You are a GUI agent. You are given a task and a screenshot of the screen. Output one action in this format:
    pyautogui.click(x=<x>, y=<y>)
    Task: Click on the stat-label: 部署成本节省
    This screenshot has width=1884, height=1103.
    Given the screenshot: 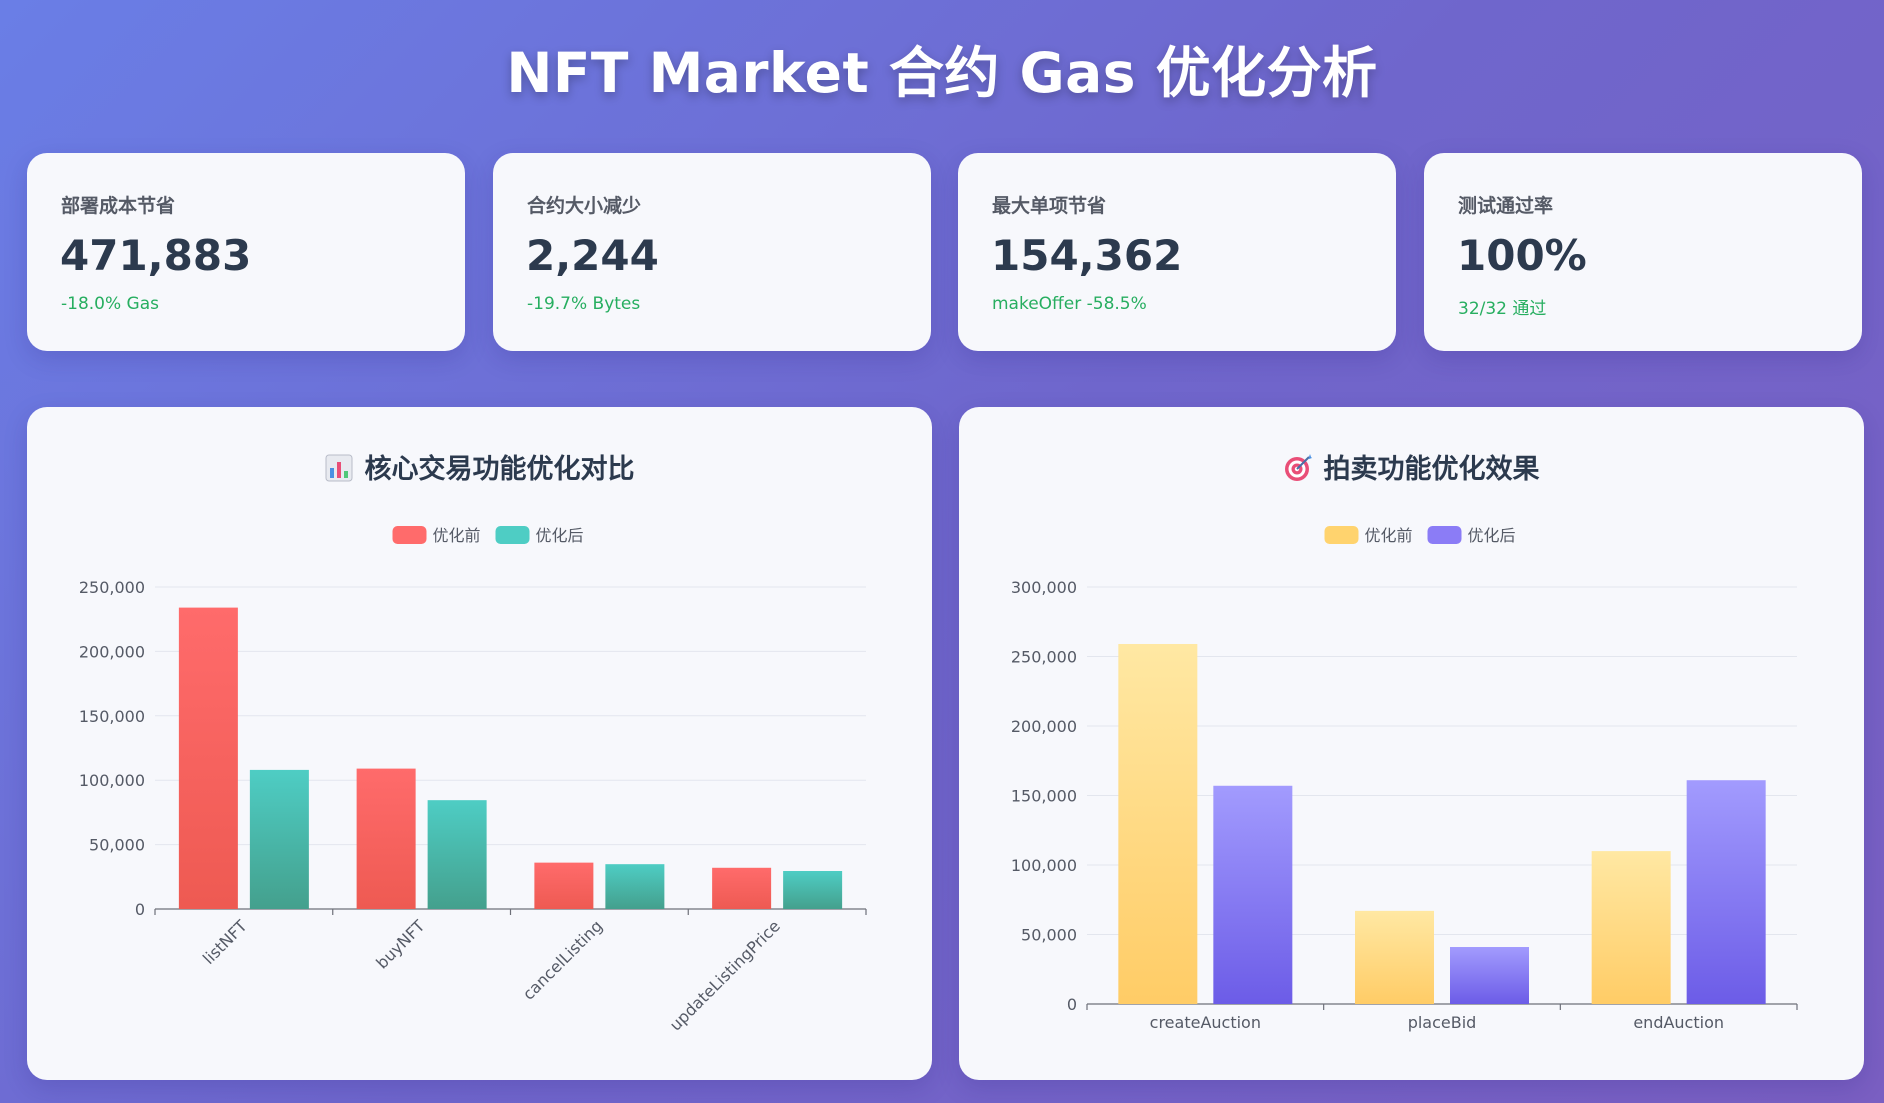 What is the action you would take?
    pyautogui.click(x=118, y=206)
    